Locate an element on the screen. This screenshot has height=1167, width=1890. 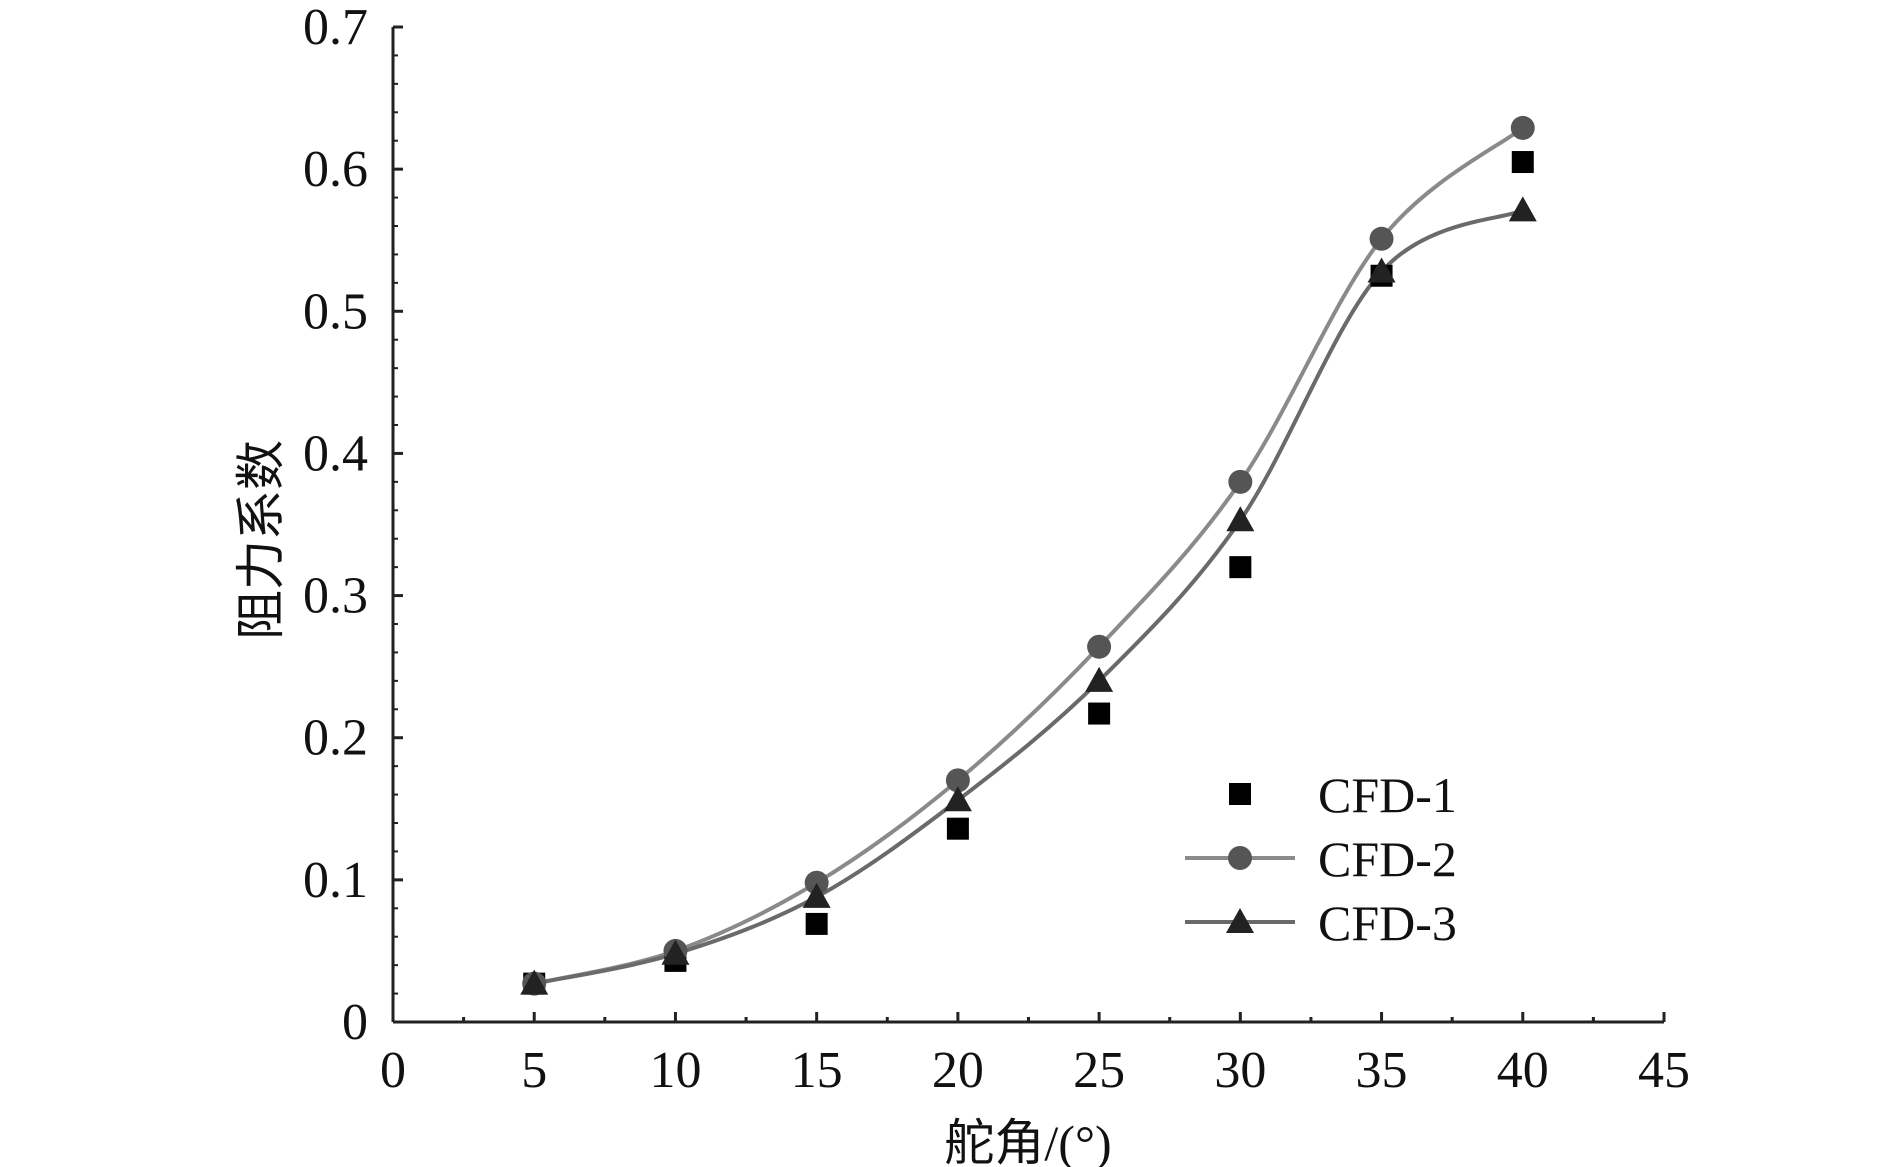
x-tick-label: 45 is located at coordinates (1664, 1070).